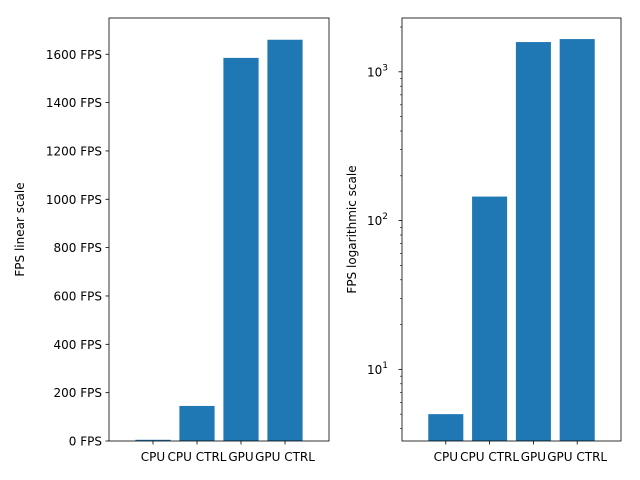 Image resolution: width=640 pixels, height=480 pixels. What do you see at coordinates (377, 220) in the screenshot?
I see `y-tick-label: 10²` at bounding box center [377, 220].